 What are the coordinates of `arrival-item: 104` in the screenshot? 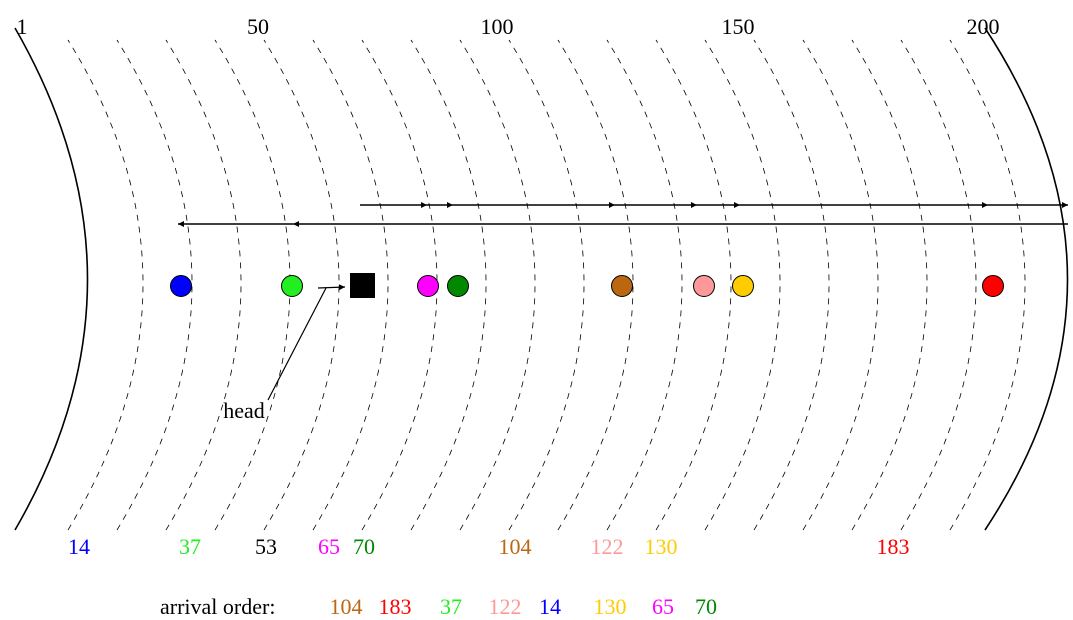 It's located at (346, 604).